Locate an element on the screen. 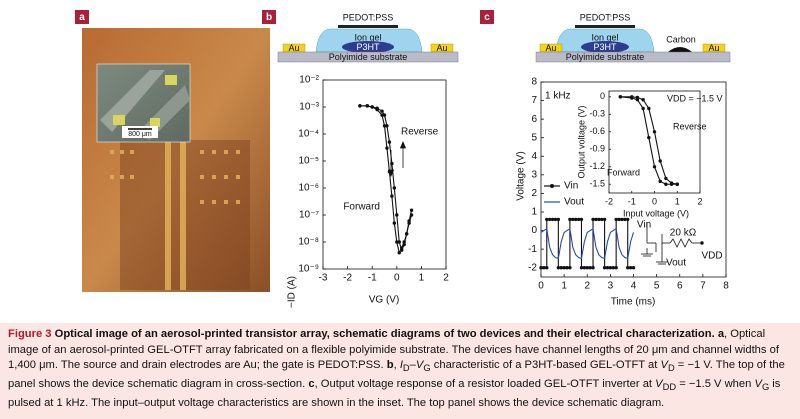 The image size is (800, 419). x-axis-label: VG (V) is located at coordinates (384, 300).